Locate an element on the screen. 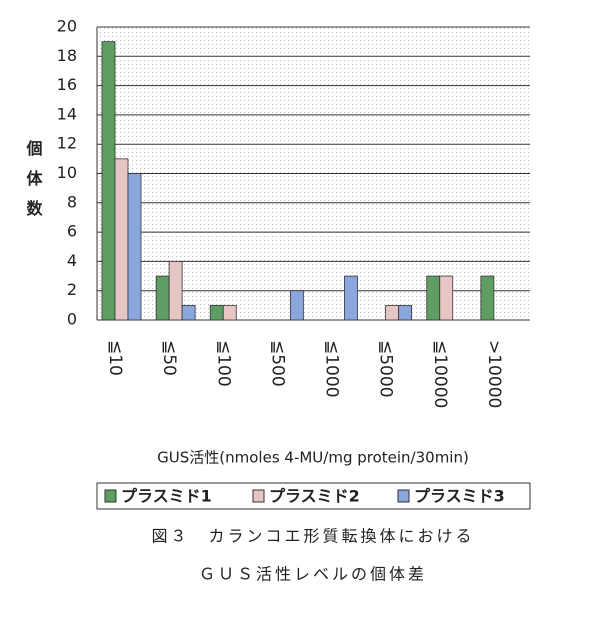 The image size is (591, 627). y-tick-label: 4 is located at coordinates (72, 260).